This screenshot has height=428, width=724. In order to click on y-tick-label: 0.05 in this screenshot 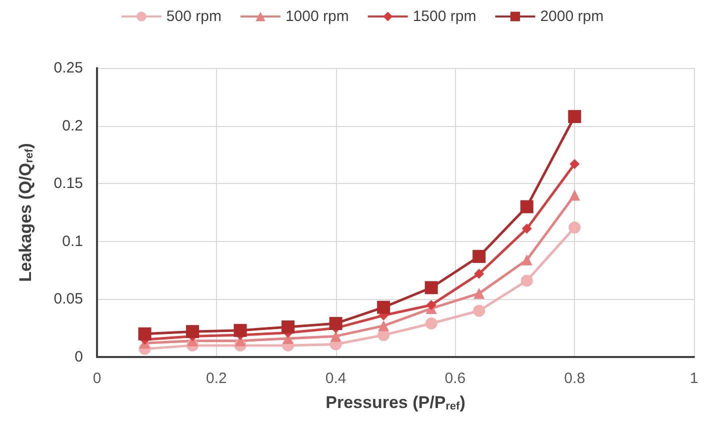, I will do `click(68, 299)`.